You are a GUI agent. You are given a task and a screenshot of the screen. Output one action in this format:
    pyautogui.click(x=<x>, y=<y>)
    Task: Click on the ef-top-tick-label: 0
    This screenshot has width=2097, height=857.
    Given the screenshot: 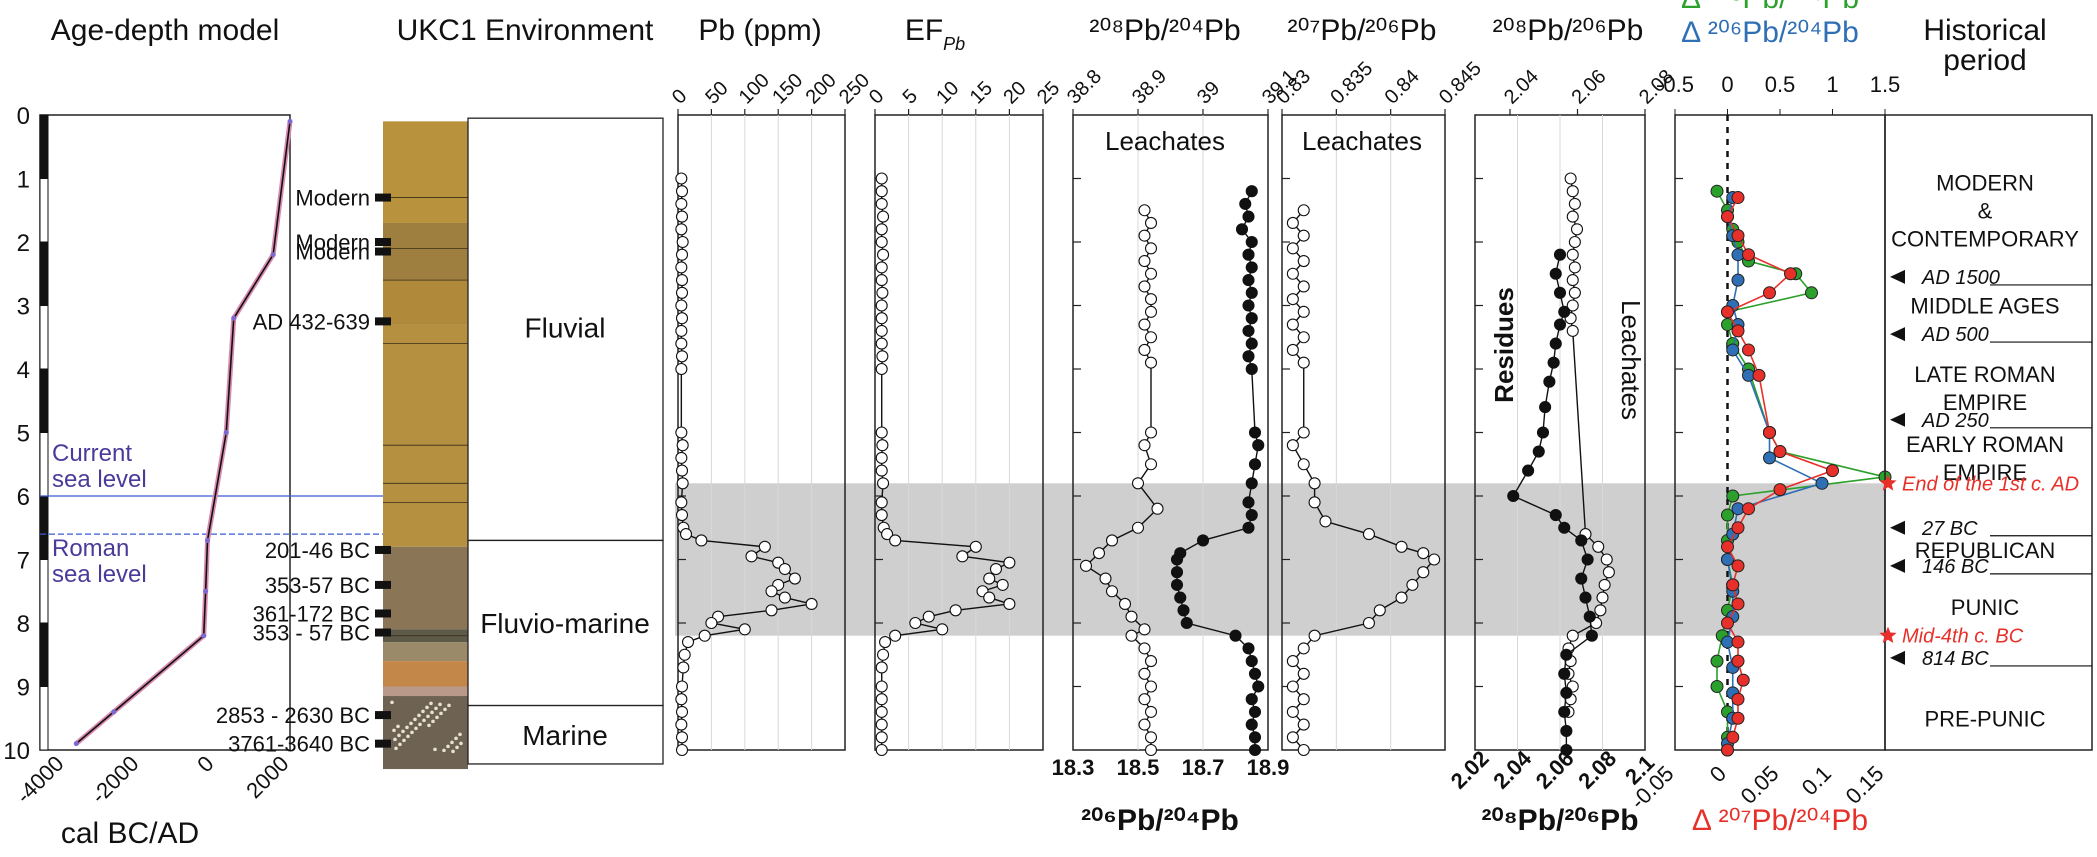 What is the action you would take?
    pyautogui.click(x=876, y=96)
    